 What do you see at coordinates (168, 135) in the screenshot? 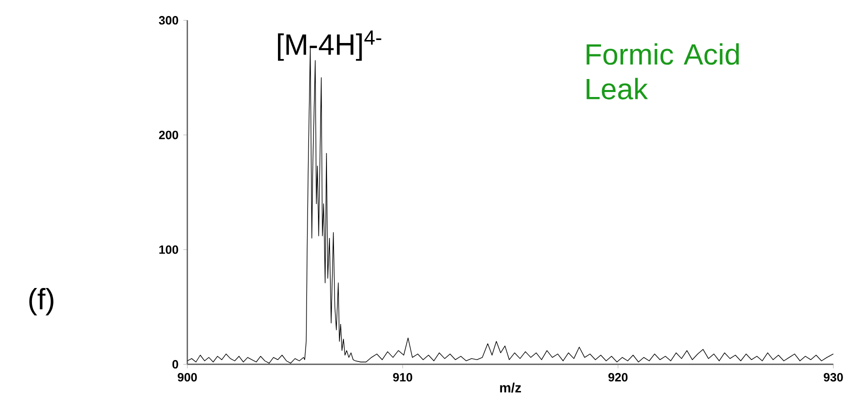
I see `y-tick-label: 200` at bounding box center [168, 135].